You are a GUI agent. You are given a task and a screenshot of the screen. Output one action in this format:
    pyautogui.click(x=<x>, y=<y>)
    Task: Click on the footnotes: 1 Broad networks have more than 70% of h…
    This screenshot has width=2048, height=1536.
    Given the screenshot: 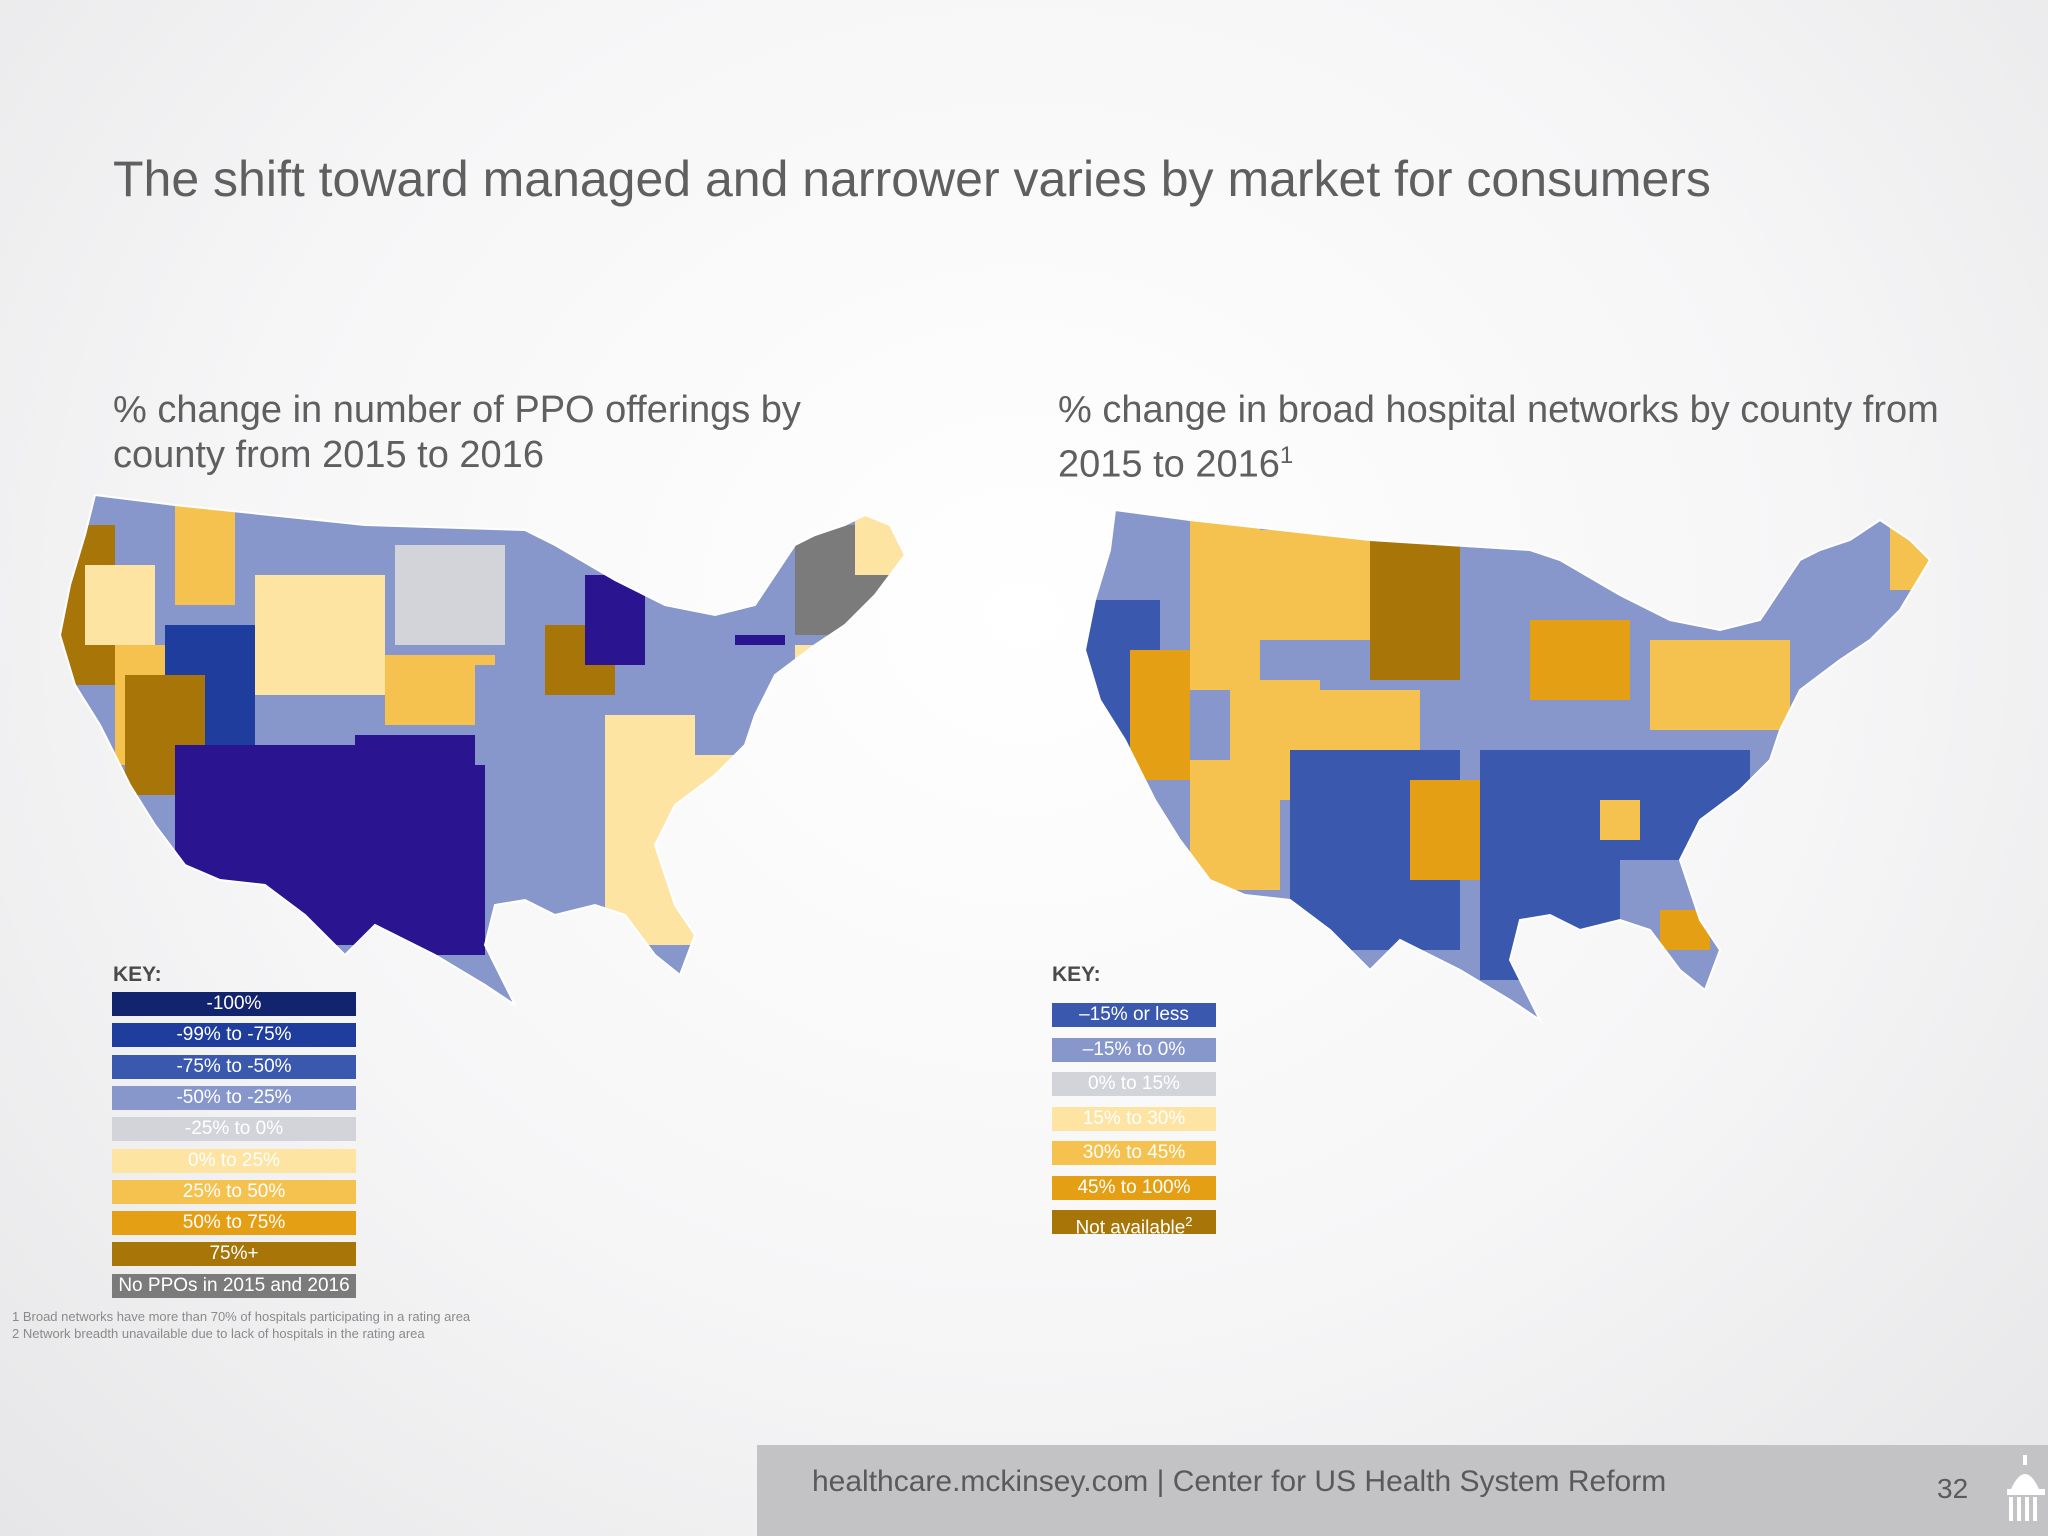 What is the action you would take?
    pyautogui.click(x=241, y=1325)
    